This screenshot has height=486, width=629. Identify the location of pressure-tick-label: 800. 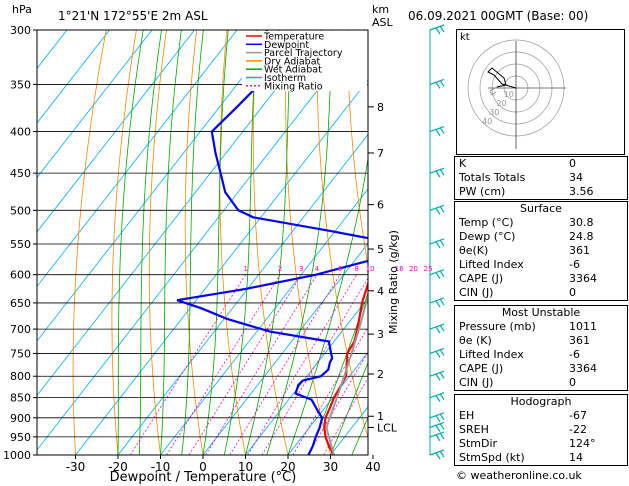
(20, 376).